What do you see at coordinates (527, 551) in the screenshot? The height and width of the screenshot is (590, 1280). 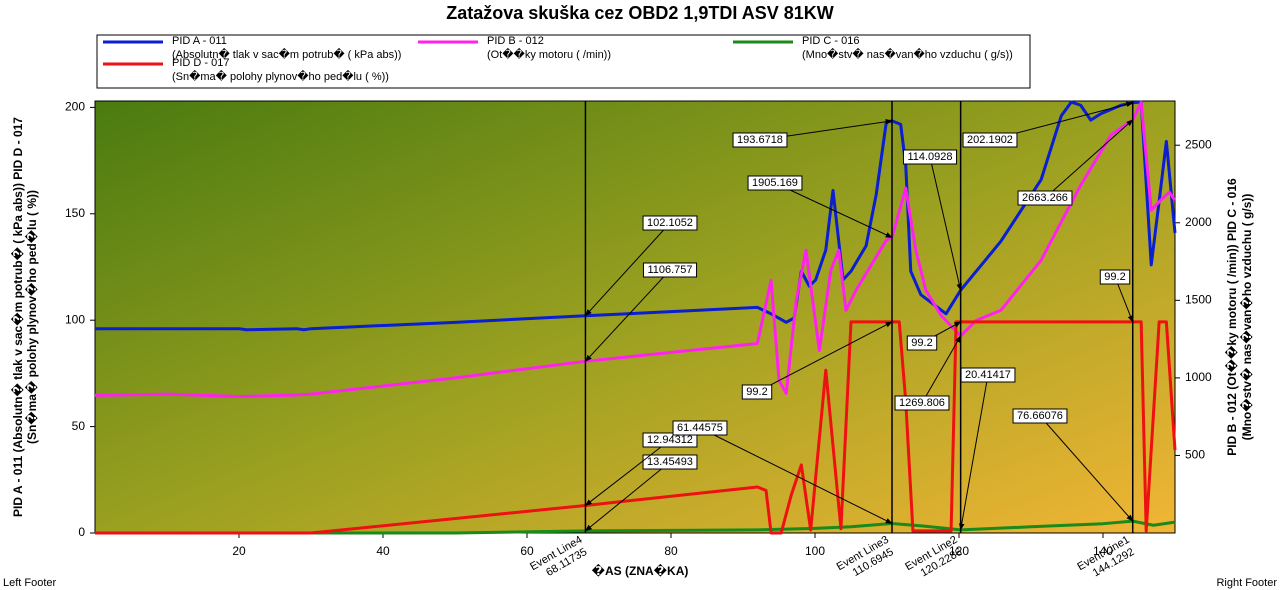 I see `x-tick-label: 60` at bounding box center [527, 551].